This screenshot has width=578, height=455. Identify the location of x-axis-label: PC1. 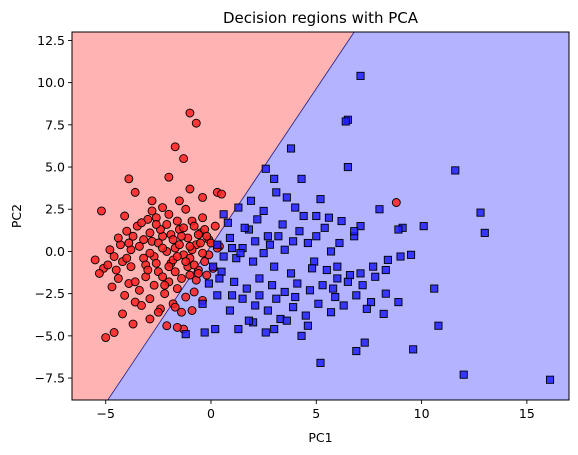
(320, 437).